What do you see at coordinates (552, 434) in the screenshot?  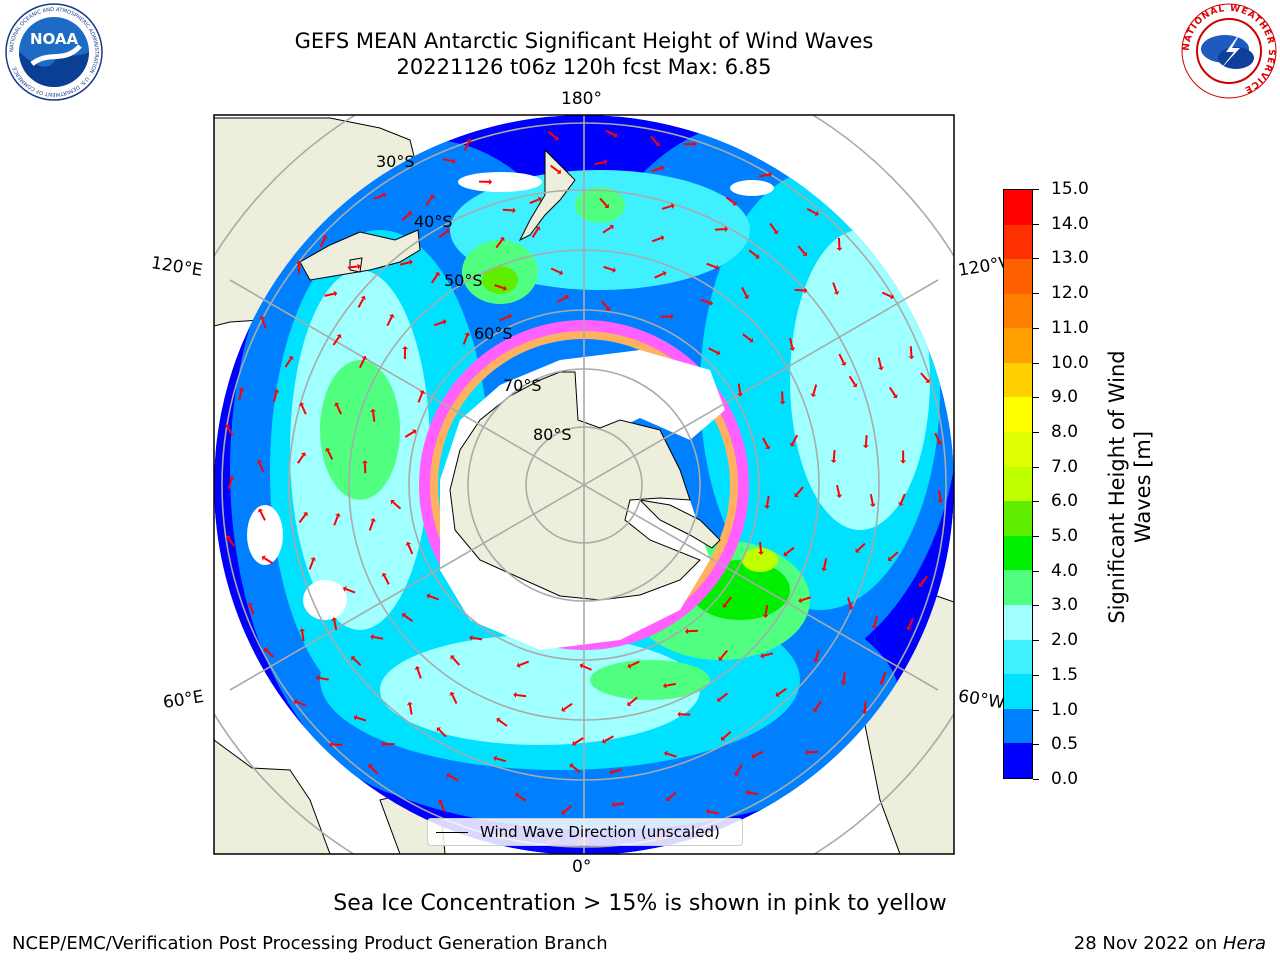 I see `lat-label-80s: 80°S` at bounding box center [552, 434].